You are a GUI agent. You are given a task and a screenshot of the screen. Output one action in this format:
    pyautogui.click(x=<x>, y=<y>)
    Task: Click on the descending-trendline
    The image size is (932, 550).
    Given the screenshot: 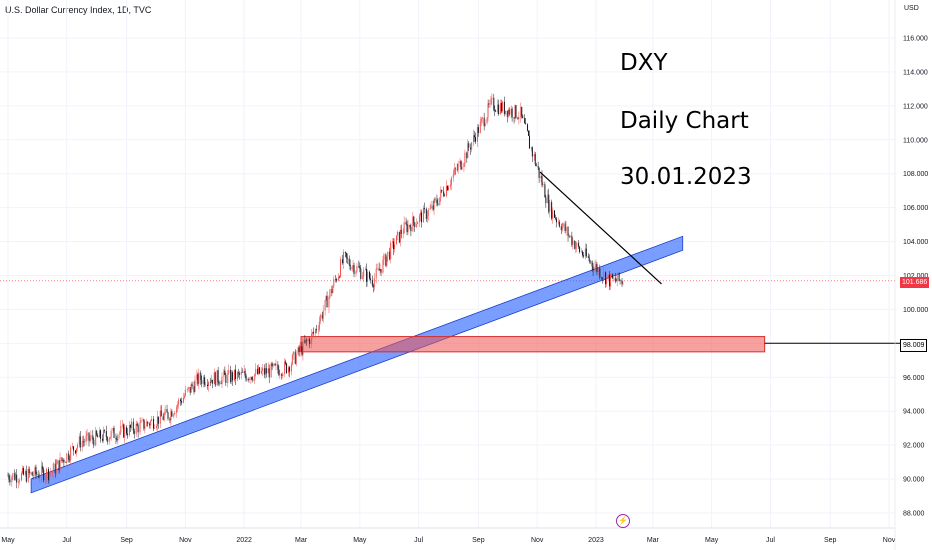 What is the action you would take?
    pyautogui.click(x=600, y=228)
    